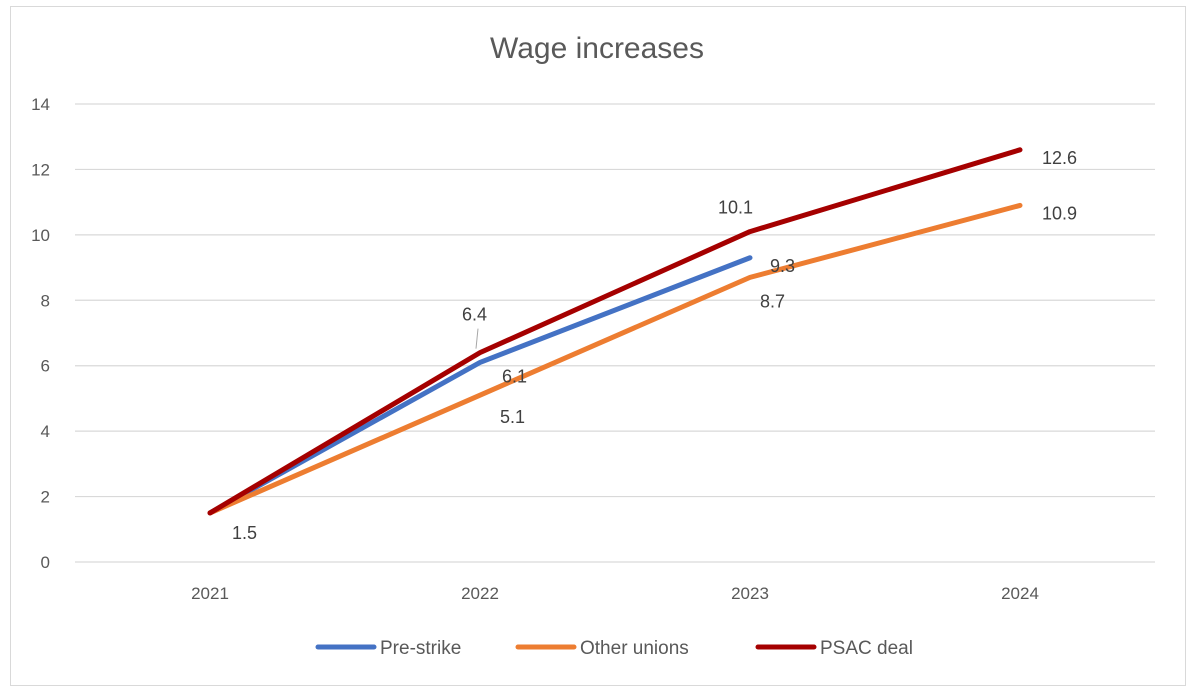 The image size is (1200, 694). I want to click on data-label: 10.1, so click(735, 208).